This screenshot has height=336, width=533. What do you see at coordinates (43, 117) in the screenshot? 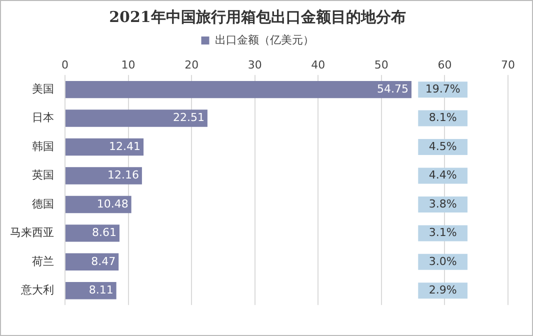
I see `y-tick-label: 日本` at bounding box center [43, 117].